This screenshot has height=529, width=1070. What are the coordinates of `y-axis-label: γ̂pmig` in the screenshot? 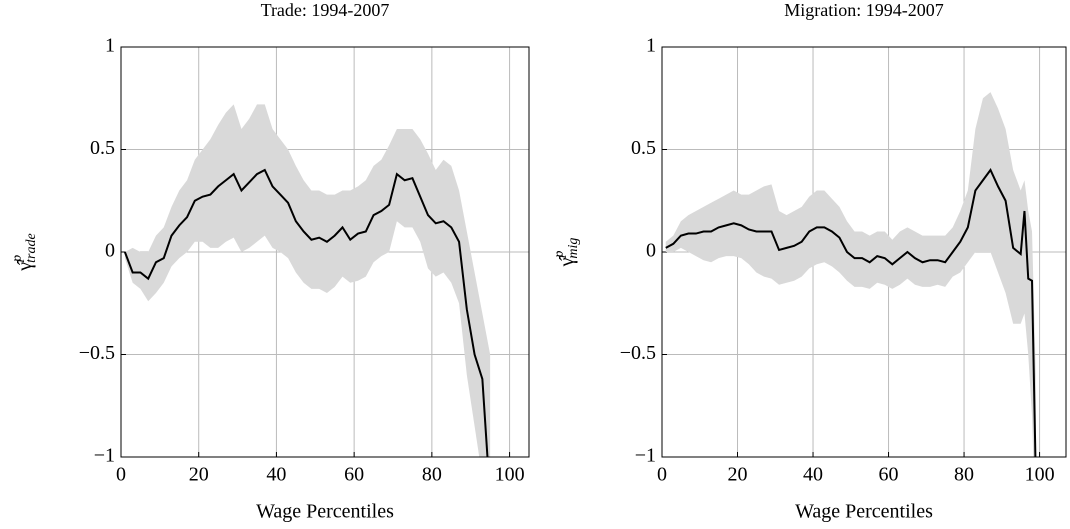 It's located at (566, 253).